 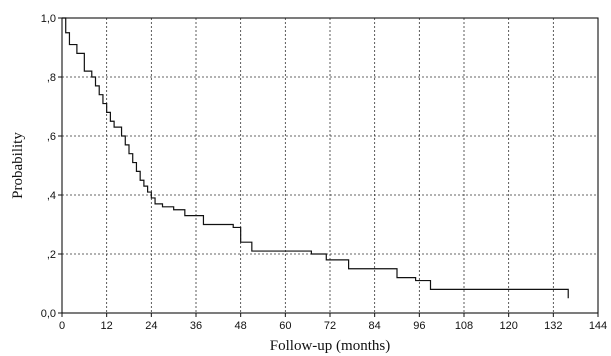 I want to click on x-tick-label: 96, so click(x=419, y=326).